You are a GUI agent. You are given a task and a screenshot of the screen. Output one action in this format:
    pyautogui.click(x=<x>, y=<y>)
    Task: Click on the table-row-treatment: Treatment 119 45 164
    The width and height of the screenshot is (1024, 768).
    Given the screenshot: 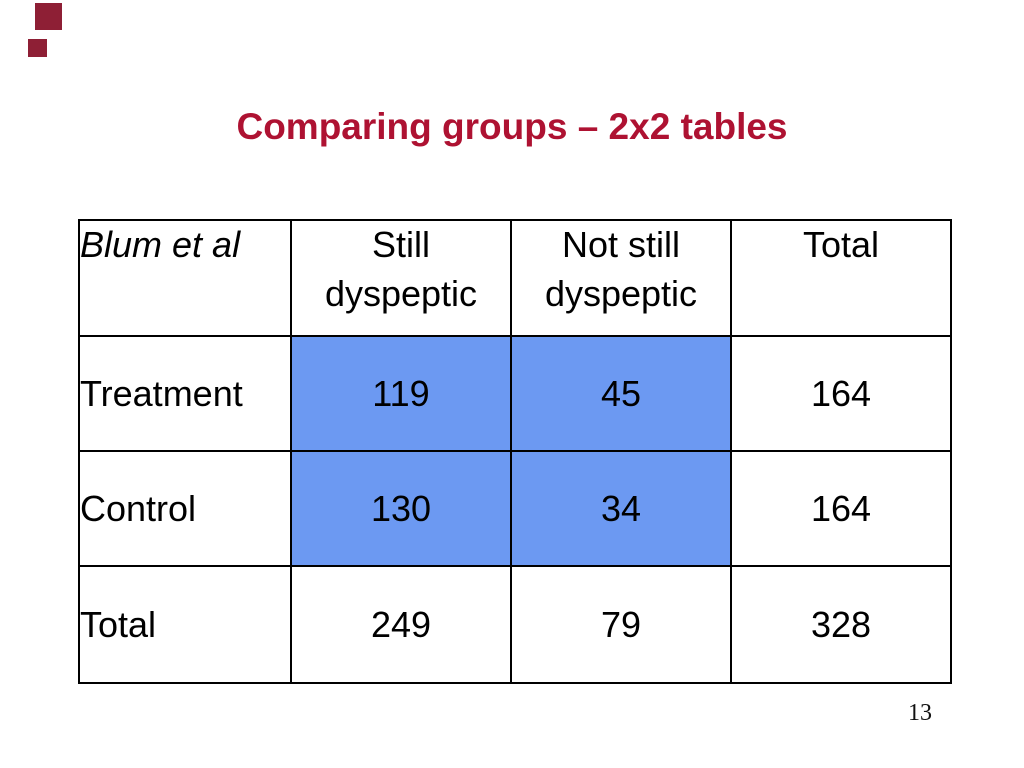 What is the action you would take?
    pyautogui.click(x=515, y=393)
    